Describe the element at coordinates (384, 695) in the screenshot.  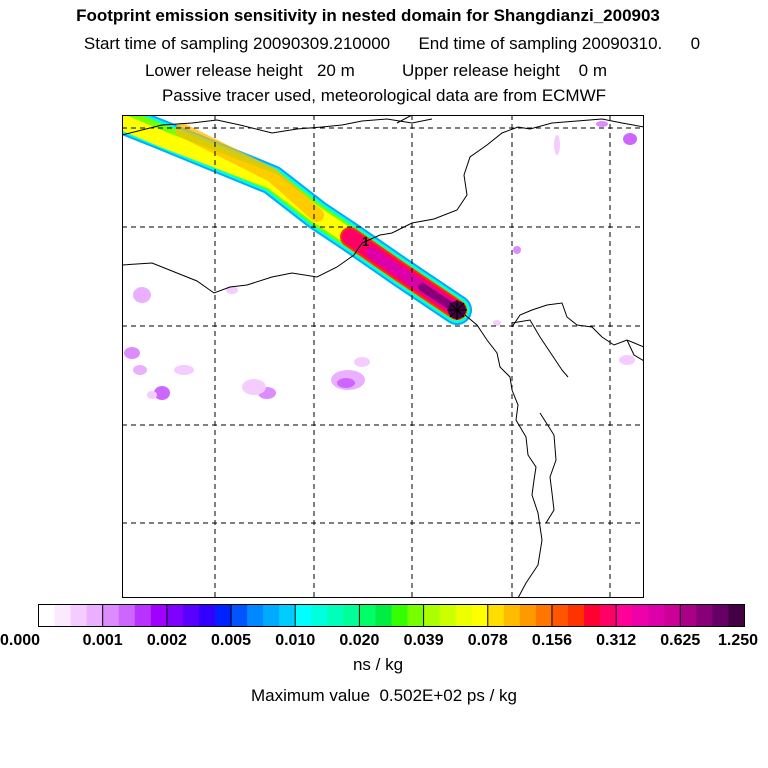
I see `maximum-value-line: Maximum value 0.502E+02 ps / kg` at that location.